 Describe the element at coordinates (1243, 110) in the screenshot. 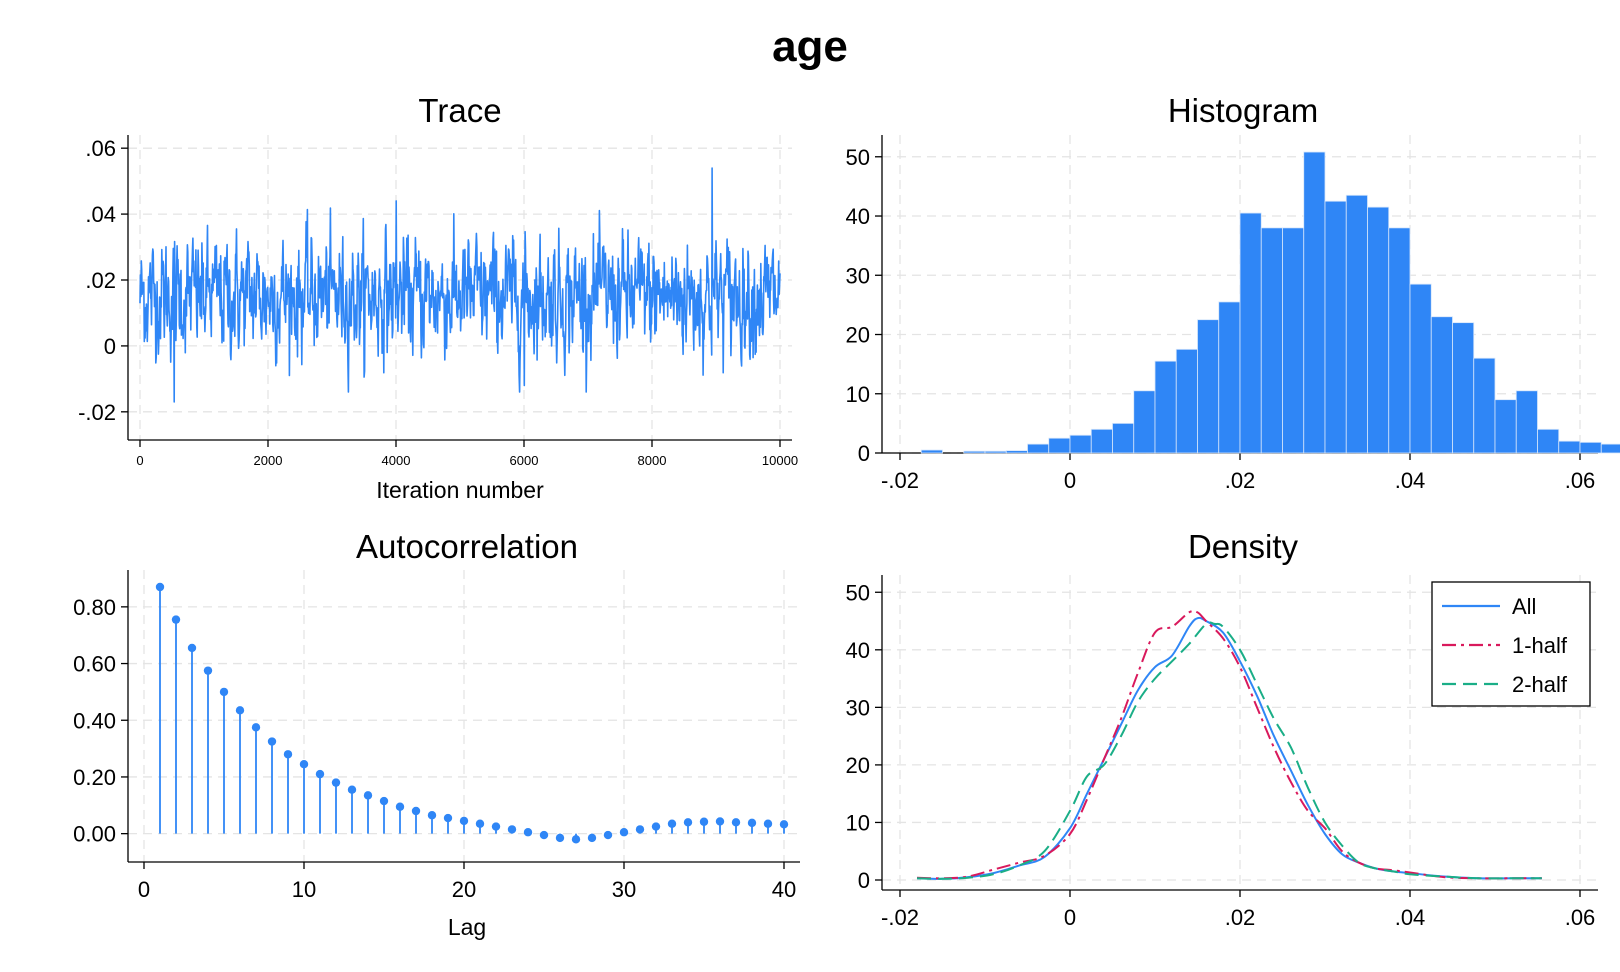

I see `histogram-title: Histogram` at that location.